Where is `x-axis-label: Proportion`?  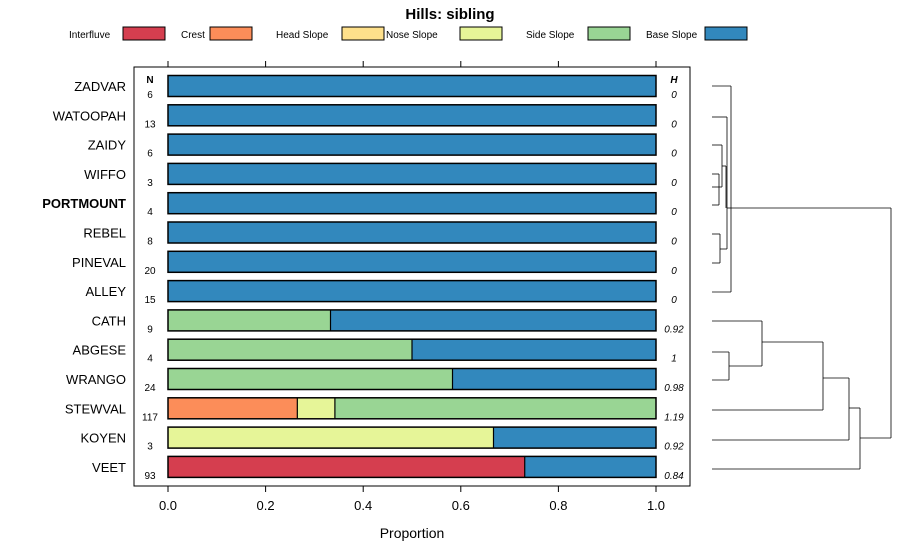
x-axis-label: Proportion is located at coordinates (412, 533).